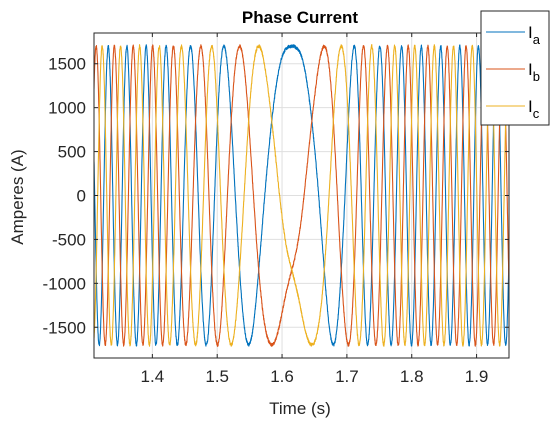  I want to click on x-axis-label: Time (s), so click(300, 408).